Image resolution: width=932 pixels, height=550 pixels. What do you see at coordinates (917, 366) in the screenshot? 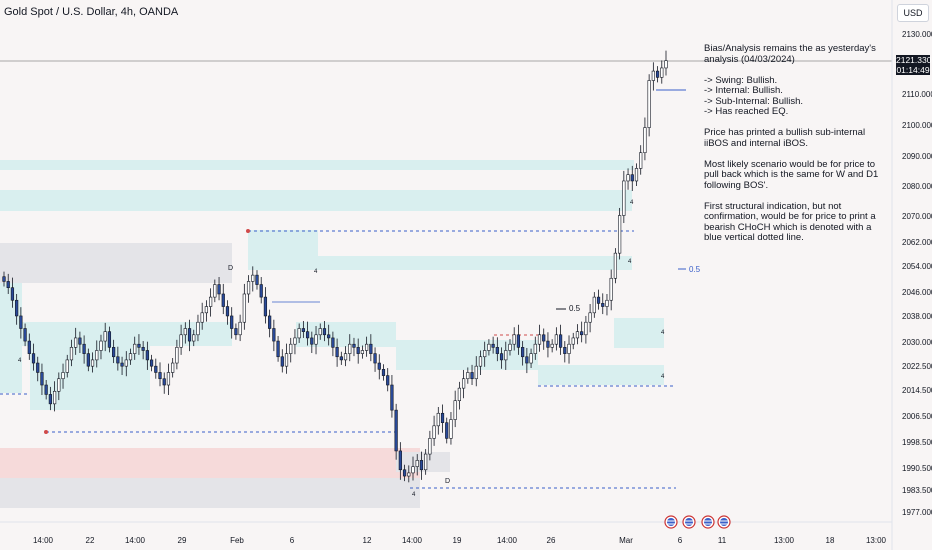
I see `price-tick: 2022.500` at bounding box center [917, 366].